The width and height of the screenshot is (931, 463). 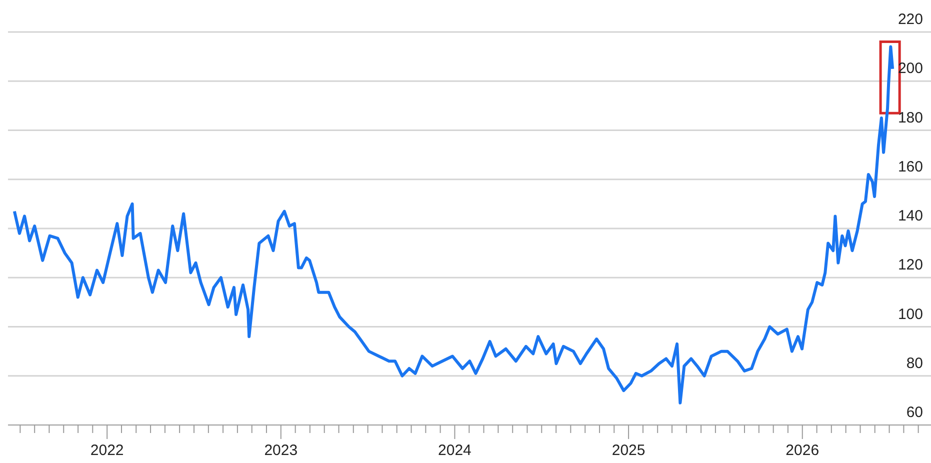 I want to click on y-tick-label: 140, so click(x=910, y=216).